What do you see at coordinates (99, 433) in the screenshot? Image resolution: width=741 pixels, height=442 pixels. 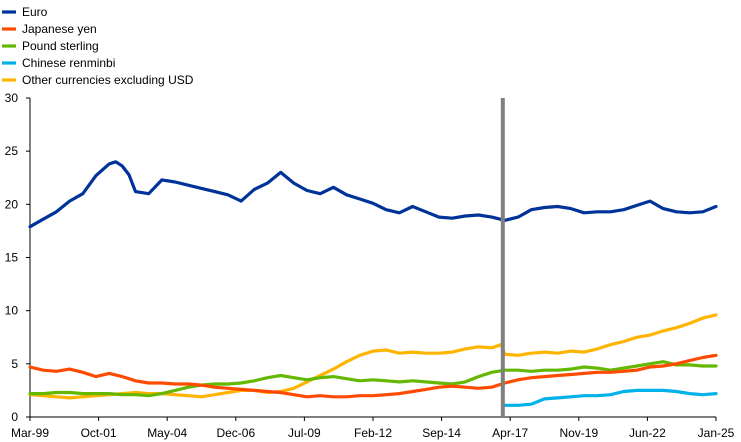 I see `x-tick-label: Oct-01` at bounding box center [99, 433].